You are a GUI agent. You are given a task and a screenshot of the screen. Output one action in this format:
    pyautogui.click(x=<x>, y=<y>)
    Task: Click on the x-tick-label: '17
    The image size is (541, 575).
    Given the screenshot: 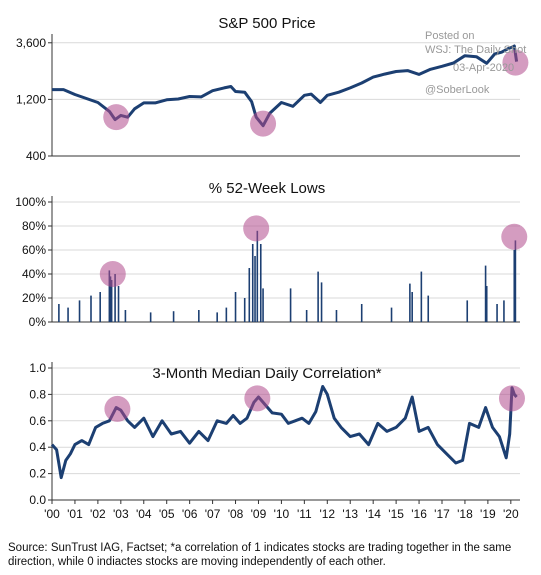 What is the action you would take?
    pyautogui.click(x=442, y=514)
    